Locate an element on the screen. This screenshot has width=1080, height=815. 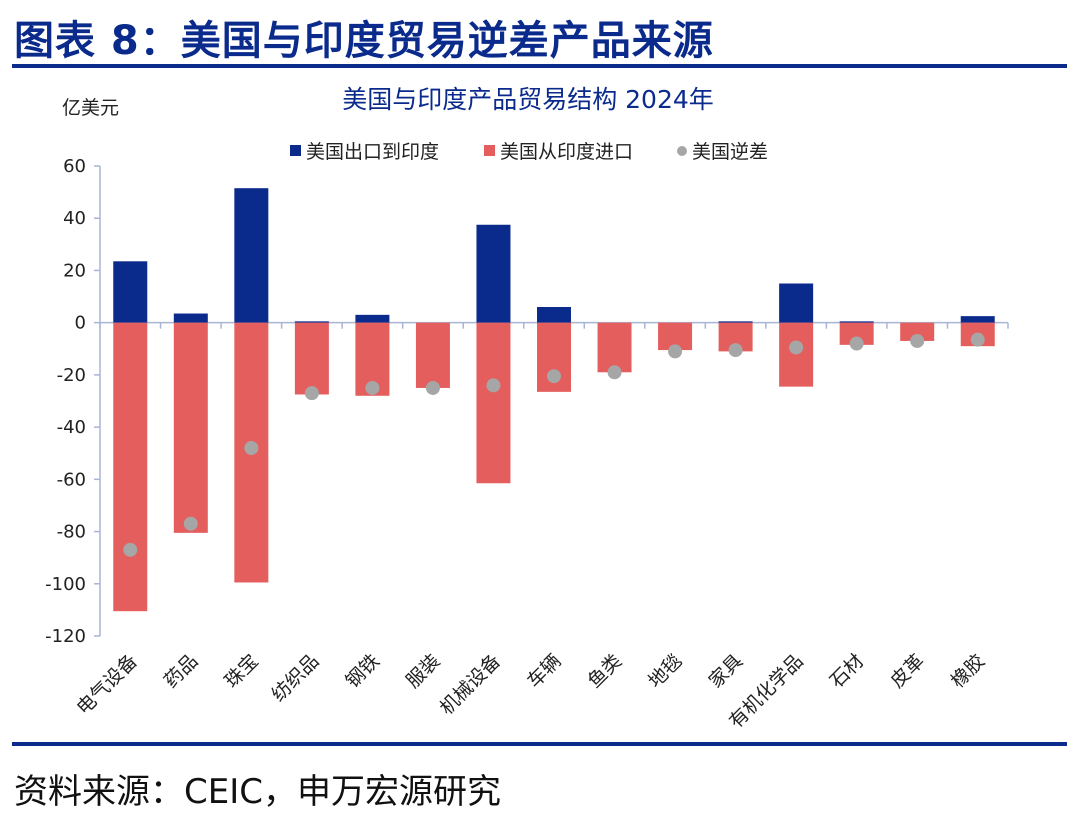
category-label: 珠宝 is located at coordinates (241, 671).